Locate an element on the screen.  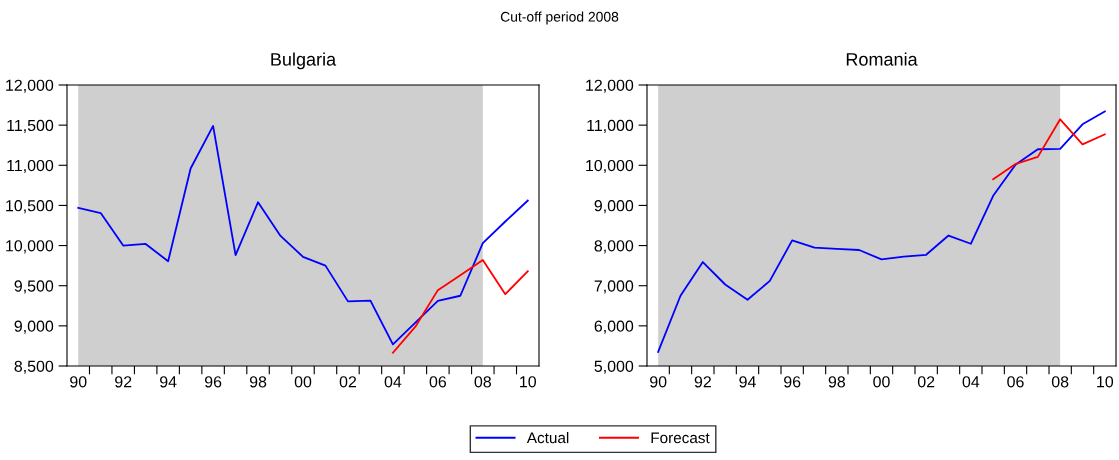
legend-label: Forecast is located at coordinates (680, 438).